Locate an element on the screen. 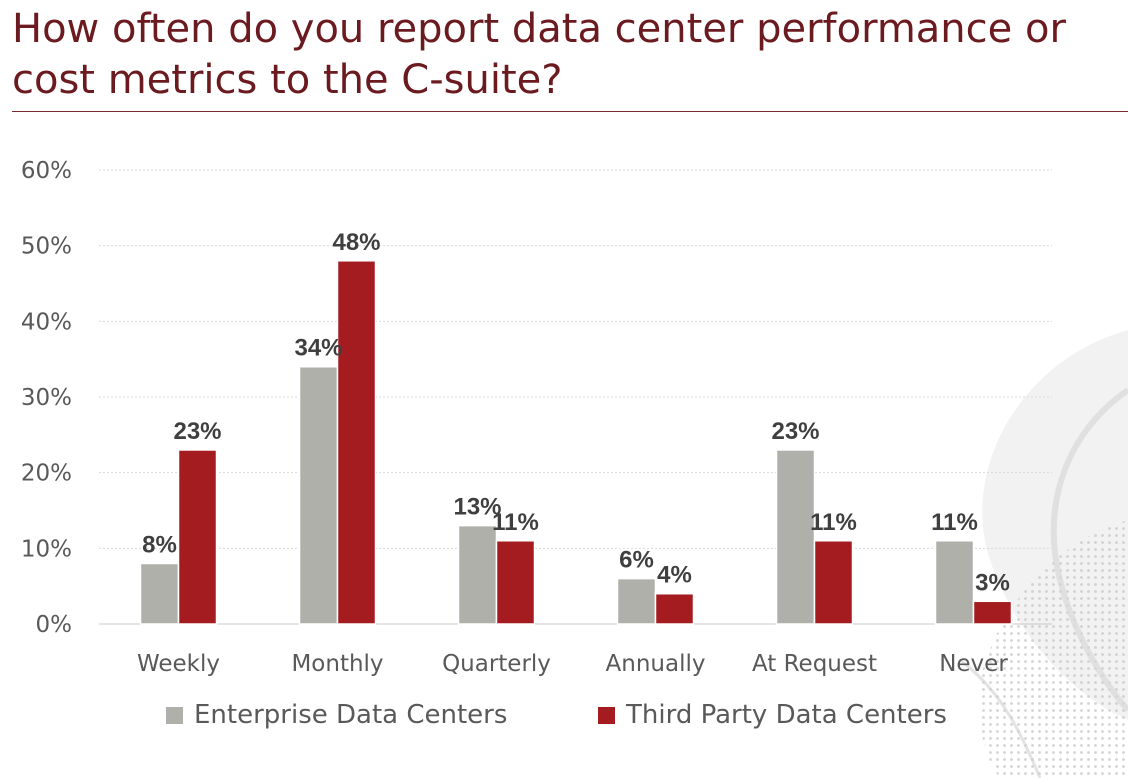 This screenshot has width=1128, height=778. data-label-enterprise: 11% is located at coordinates (954, 522).